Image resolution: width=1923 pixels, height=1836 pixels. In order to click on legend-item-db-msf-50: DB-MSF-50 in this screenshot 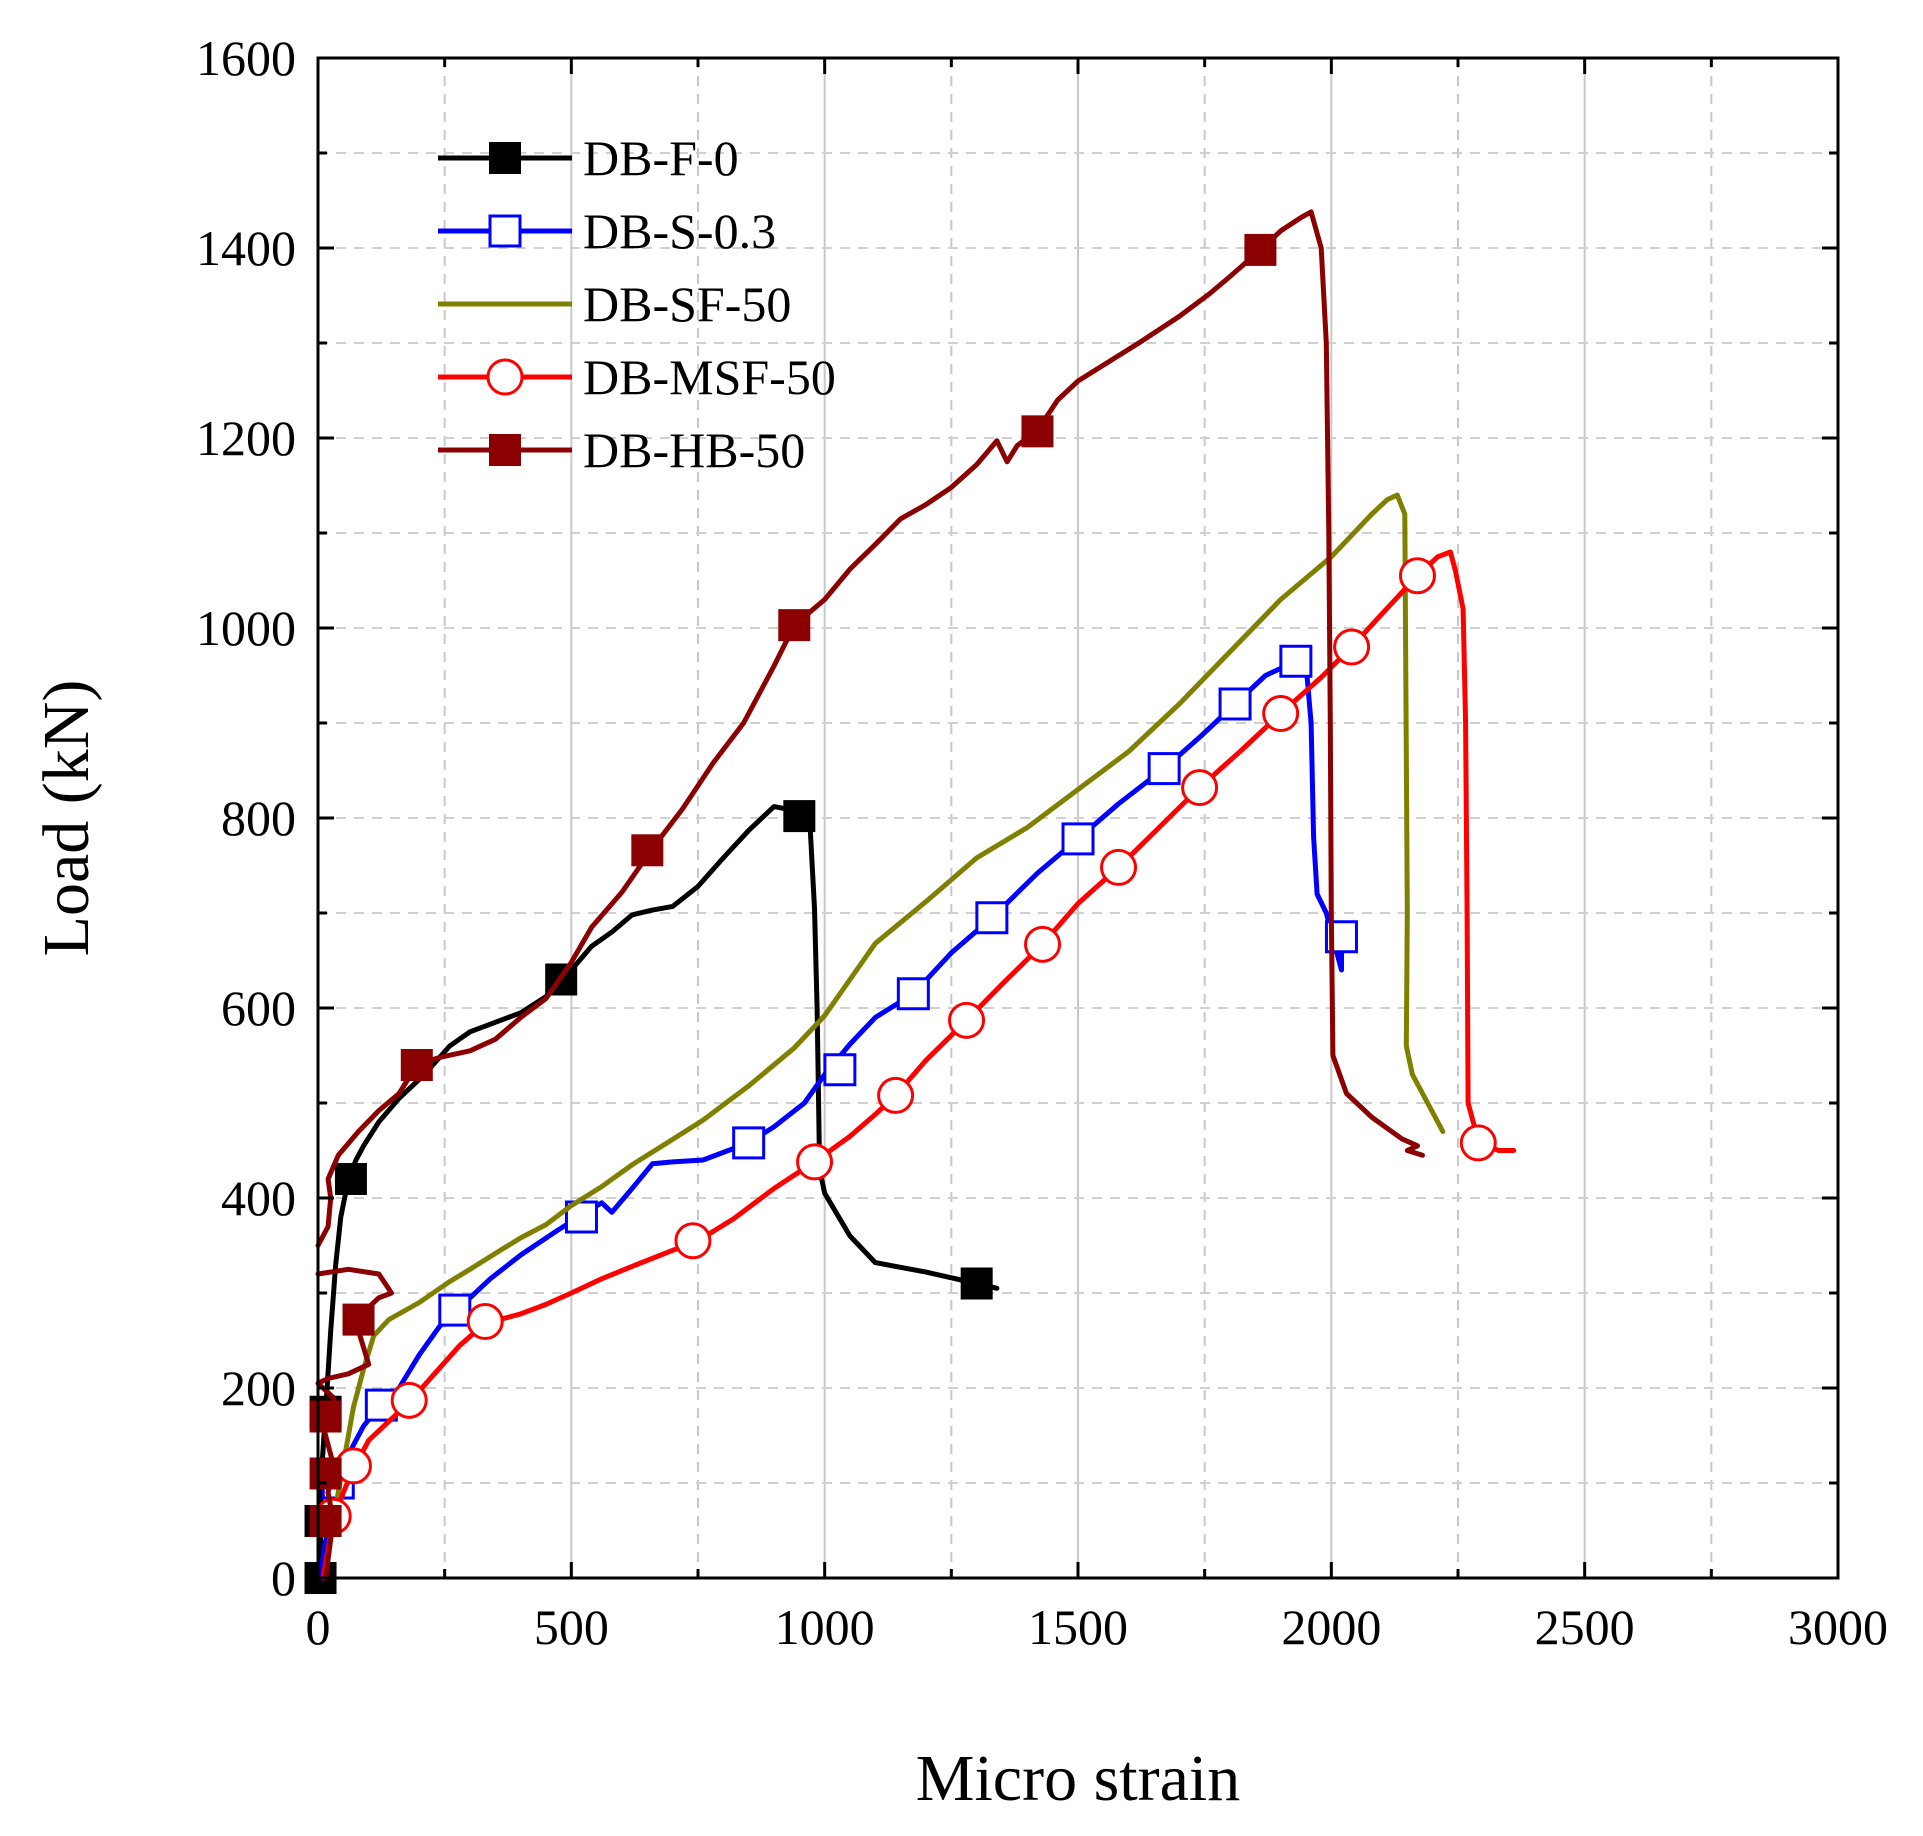, I will do `click(637, 377)`.